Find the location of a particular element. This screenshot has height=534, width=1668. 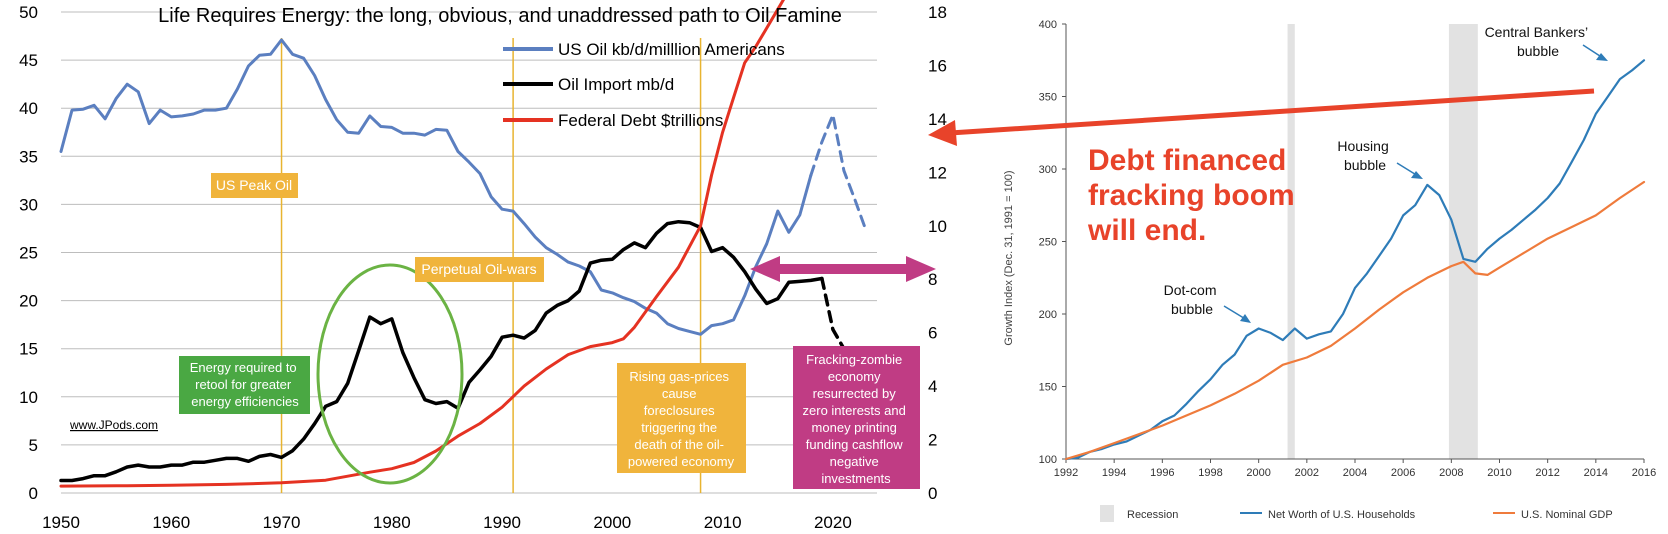

y-tick-label-right: 16 is located at coordinates (937, 65).